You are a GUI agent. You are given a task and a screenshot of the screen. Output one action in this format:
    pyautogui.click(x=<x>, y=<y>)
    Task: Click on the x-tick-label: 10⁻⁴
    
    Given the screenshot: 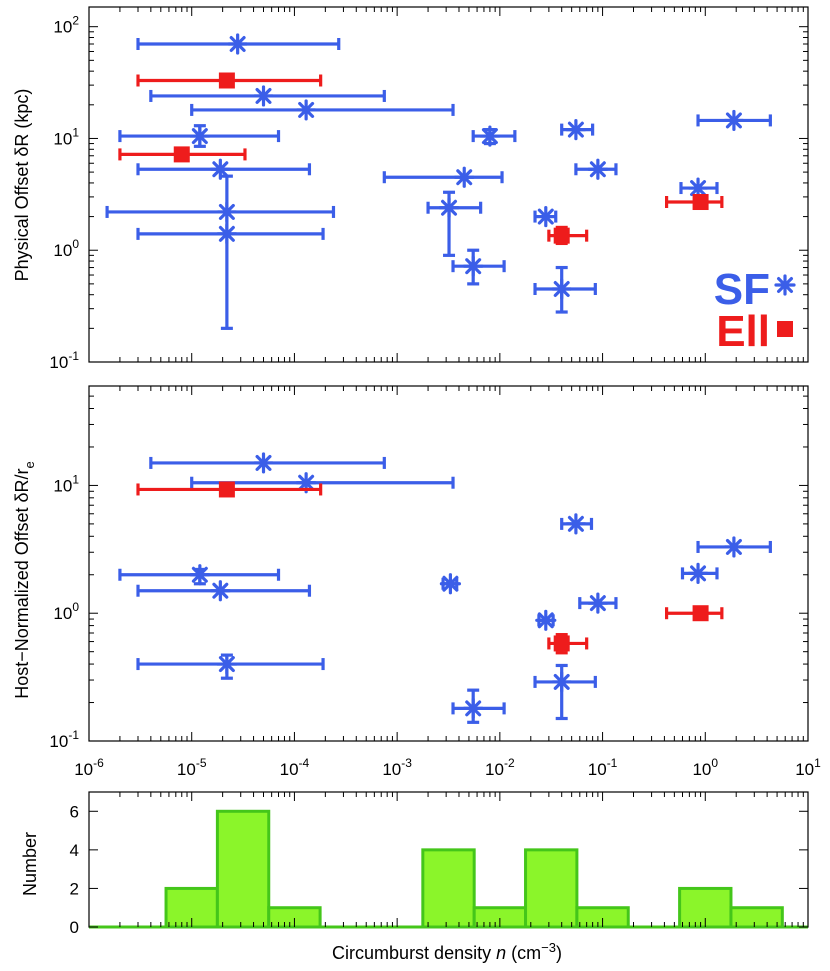 What is the action you would take?
    pyautogui.click(x=295, y=767)
    